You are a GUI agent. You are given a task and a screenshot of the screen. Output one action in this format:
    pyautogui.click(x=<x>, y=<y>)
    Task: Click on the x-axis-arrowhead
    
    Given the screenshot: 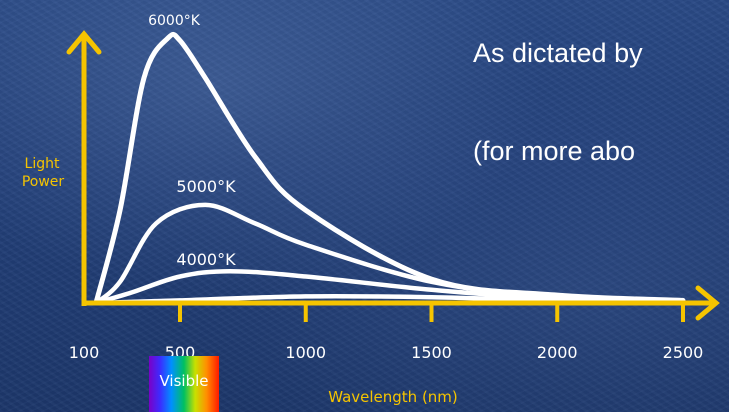 What is the action you would take?
    pyautogui.click(x=707, y=303)
    